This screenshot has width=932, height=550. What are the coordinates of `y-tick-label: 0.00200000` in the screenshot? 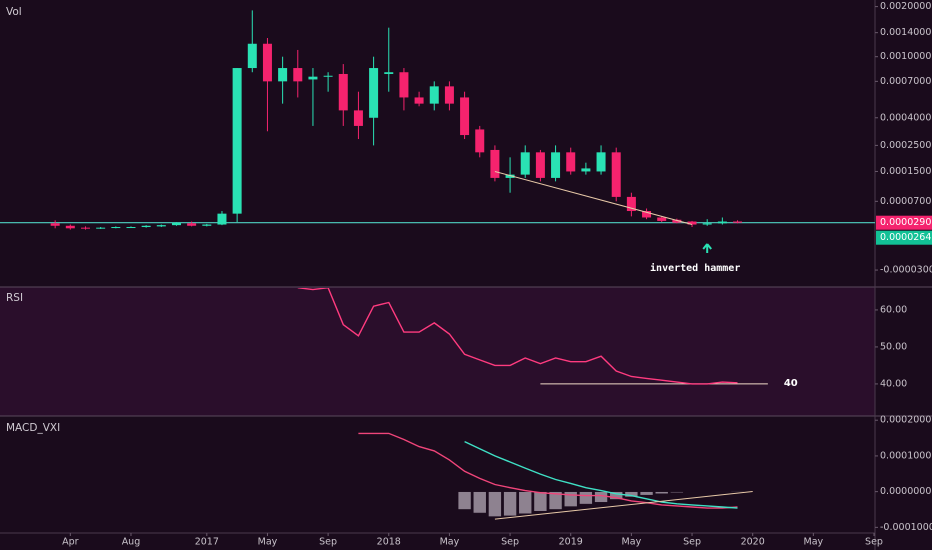 It's located at (906, 6).